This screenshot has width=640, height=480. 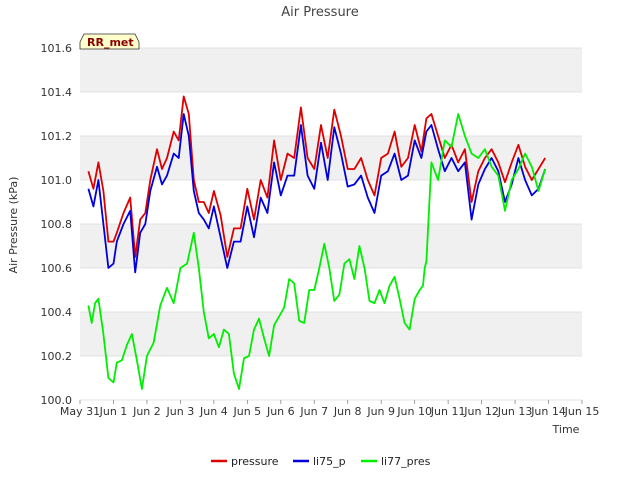 What do you see at coordinates (566, 429) in the screenshot?
I see `x-axis-title: Time` at bounding box center [566, 429].